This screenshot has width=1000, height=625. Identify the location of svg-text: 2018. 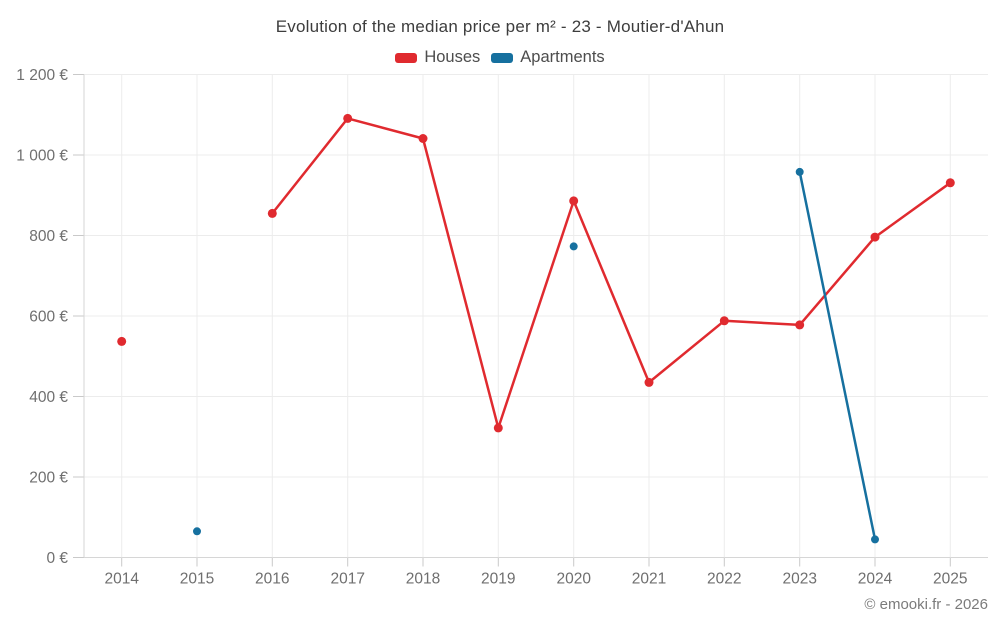
(423, 579).